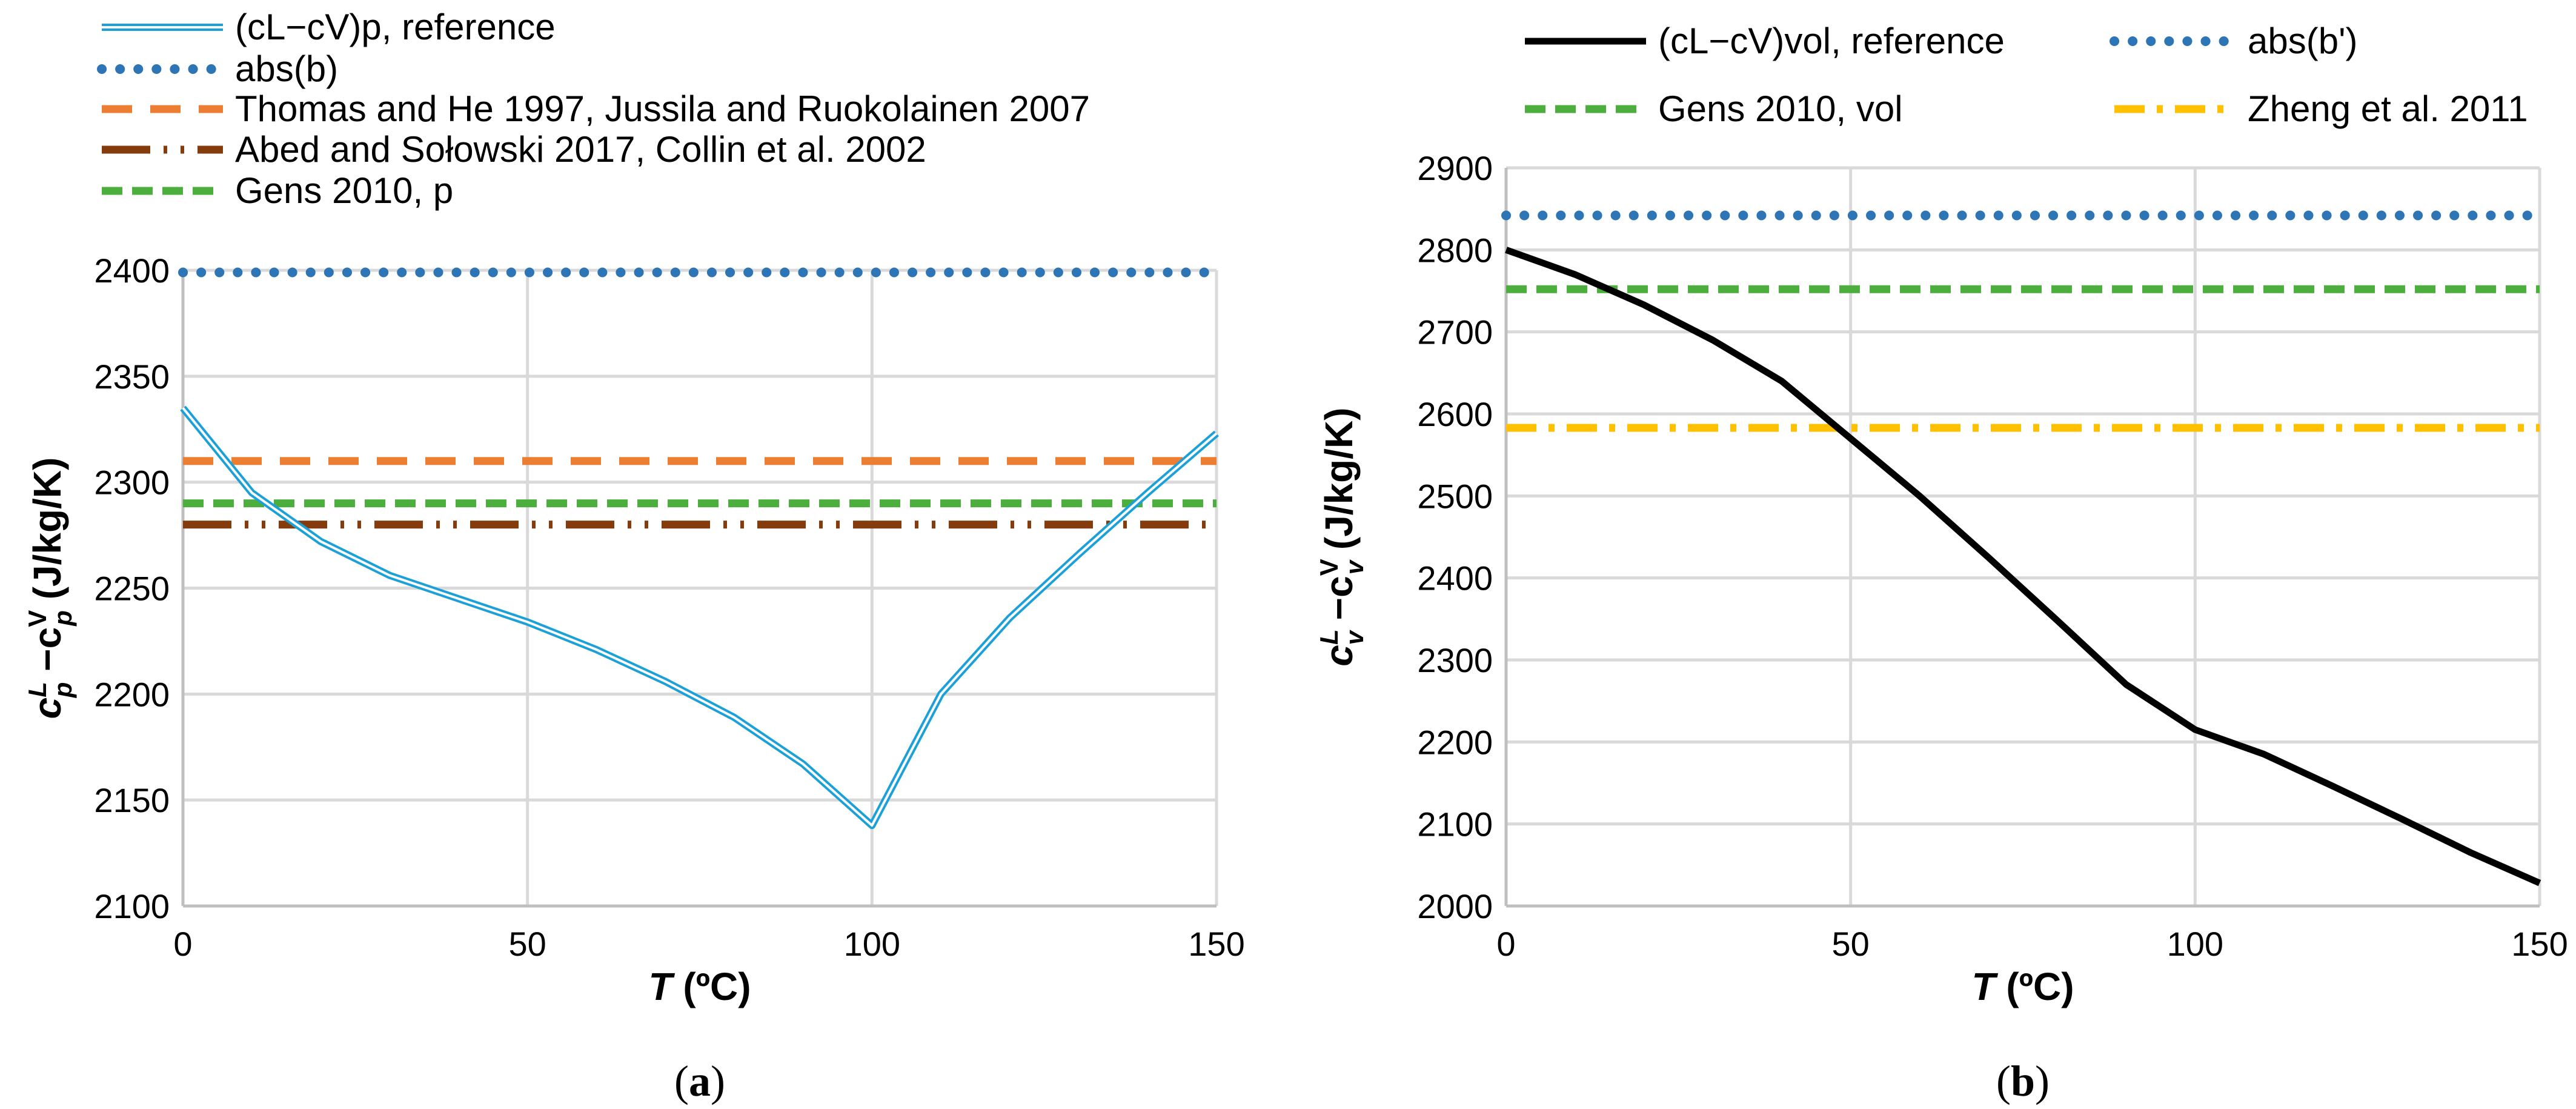 The image size is (2576, 1109). I want to click on y-tick-label: 2500, so click(1455, 496).